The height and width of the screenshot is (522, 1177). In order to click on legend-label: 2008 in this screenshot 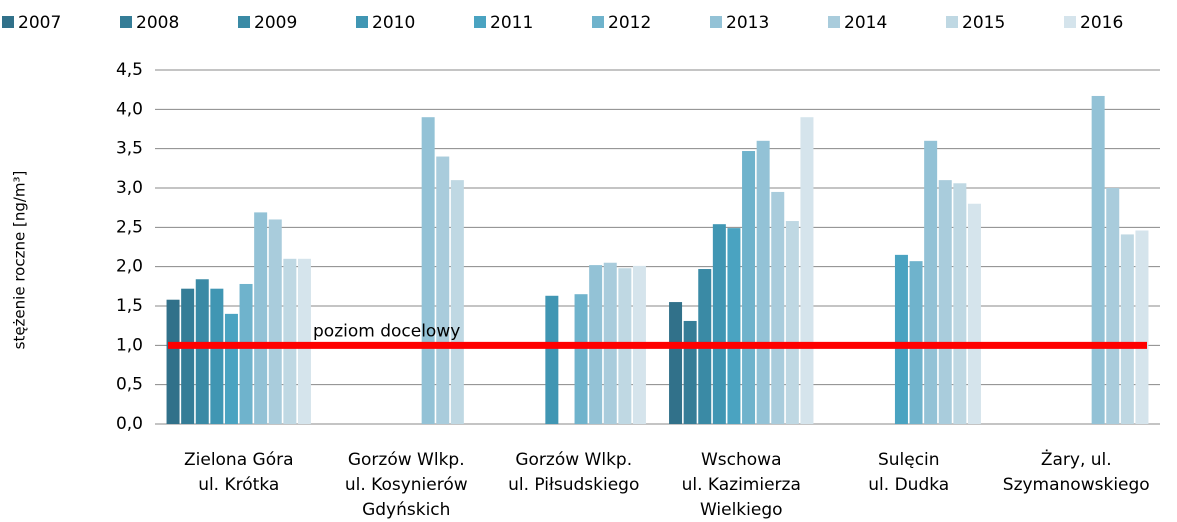, I will do `click(157, 23)`.